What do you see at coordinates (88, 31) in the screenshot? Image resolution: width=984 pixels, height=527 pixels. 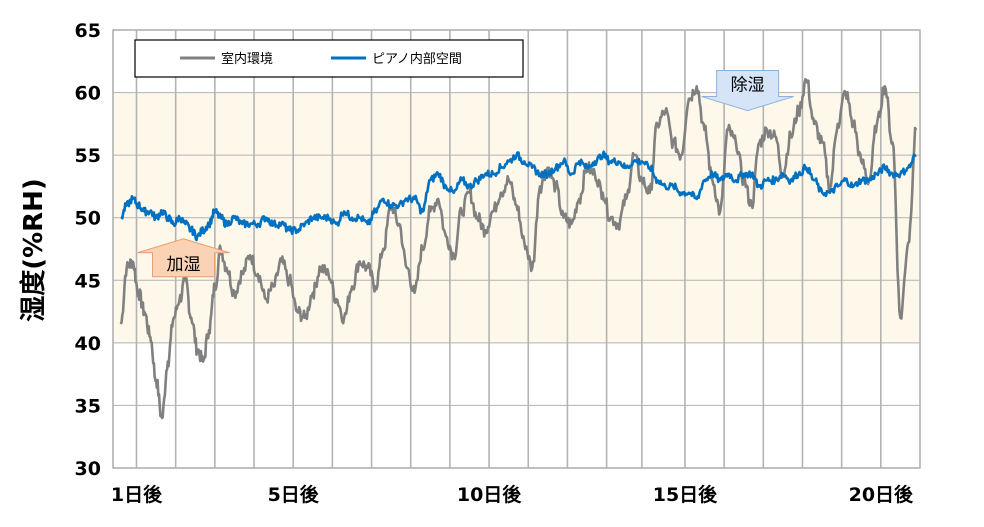 I see `y-tick-label: 65` at bounding box center [88, 31].